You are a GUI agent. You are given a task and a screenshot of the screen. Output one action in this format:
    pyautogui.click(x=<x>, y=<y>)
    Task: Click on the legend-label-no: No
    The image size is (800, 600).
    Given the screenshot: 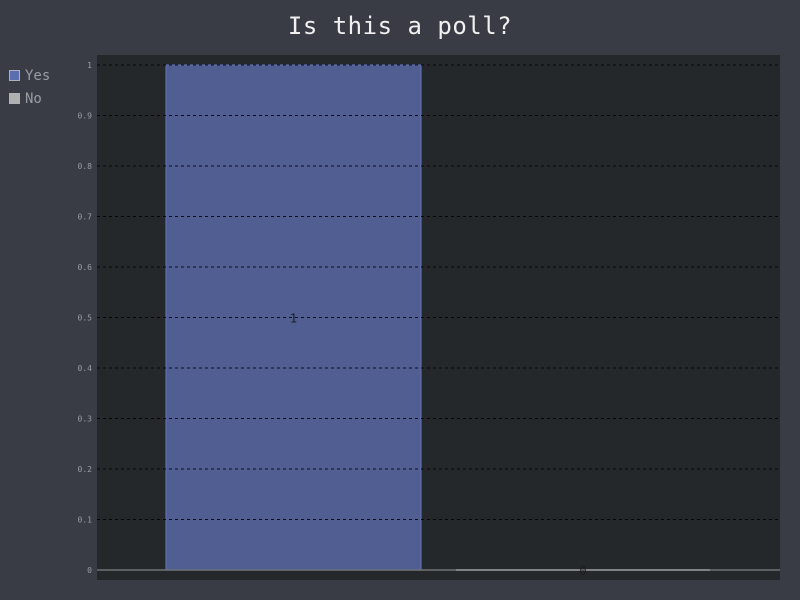 What is the action you would take?
    pyautogui.click(x=33, y=98)
    